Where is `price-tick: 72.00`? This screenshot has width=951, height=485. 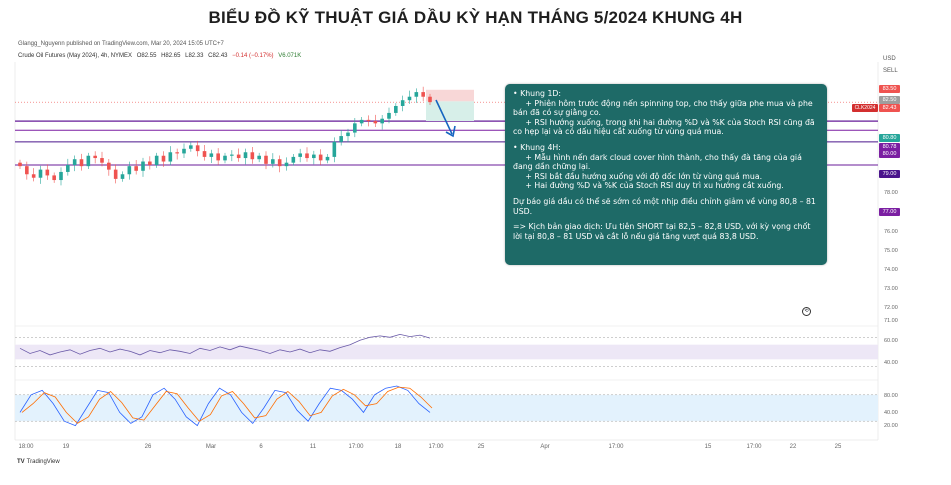 price-tick: 72.00 is located at coordinates (891, 308).